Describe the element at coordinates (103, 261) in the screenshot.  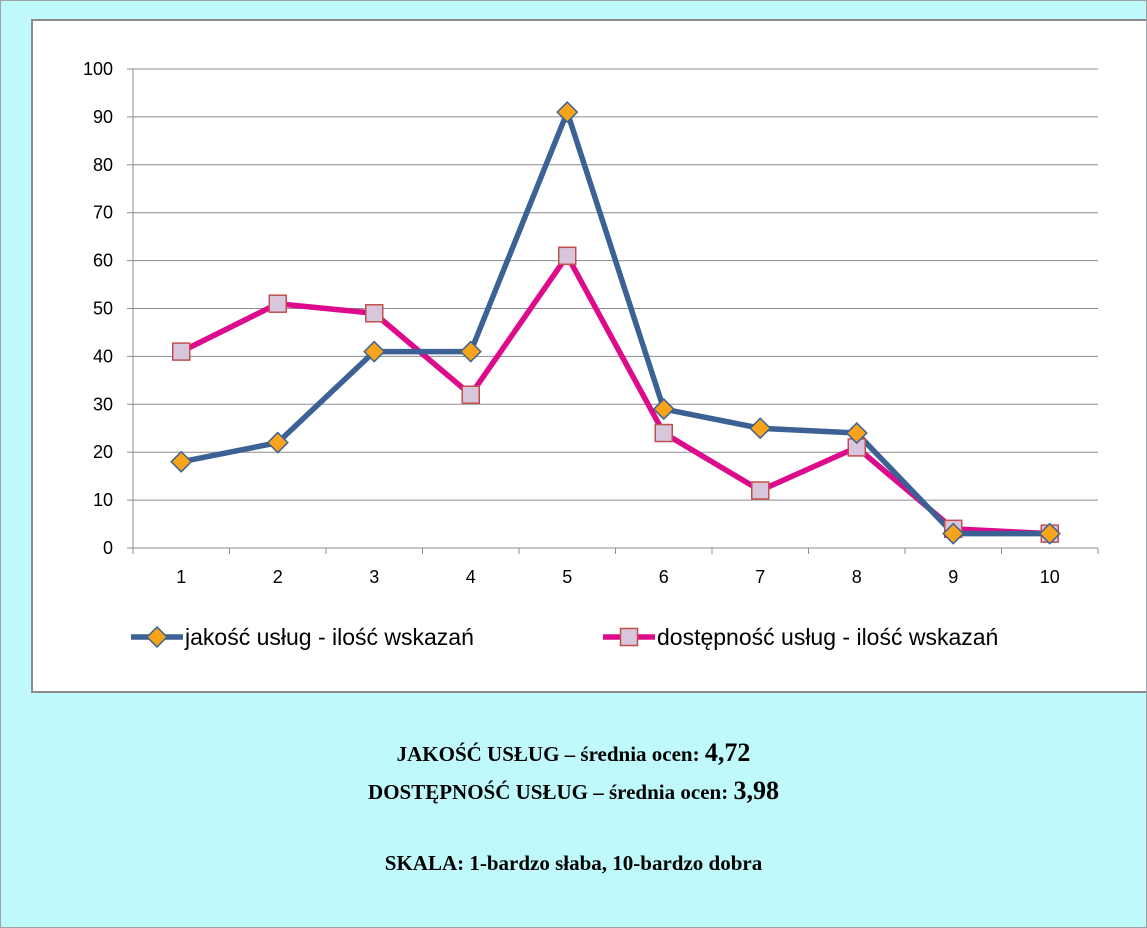
I see `y-tick-label: 60` at that location.